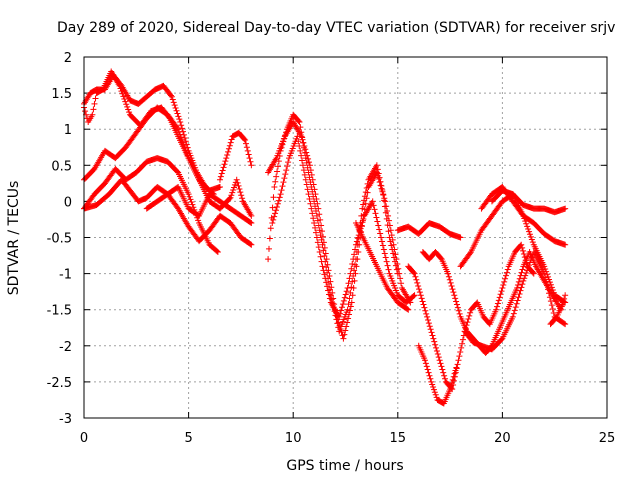 This screenshot has width=640, height=480. Describe the element at coordinates (188, 438) in the screenshot. I see `x-tick-label: 5` at that location.